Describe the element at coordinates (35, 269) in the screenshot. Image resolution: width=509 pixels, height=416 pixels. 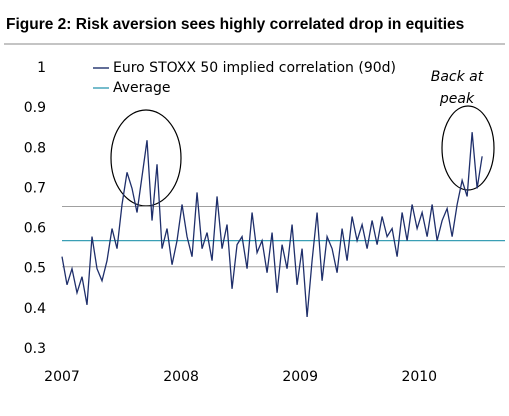
I see `y-tick-label: 0.5` at that location.